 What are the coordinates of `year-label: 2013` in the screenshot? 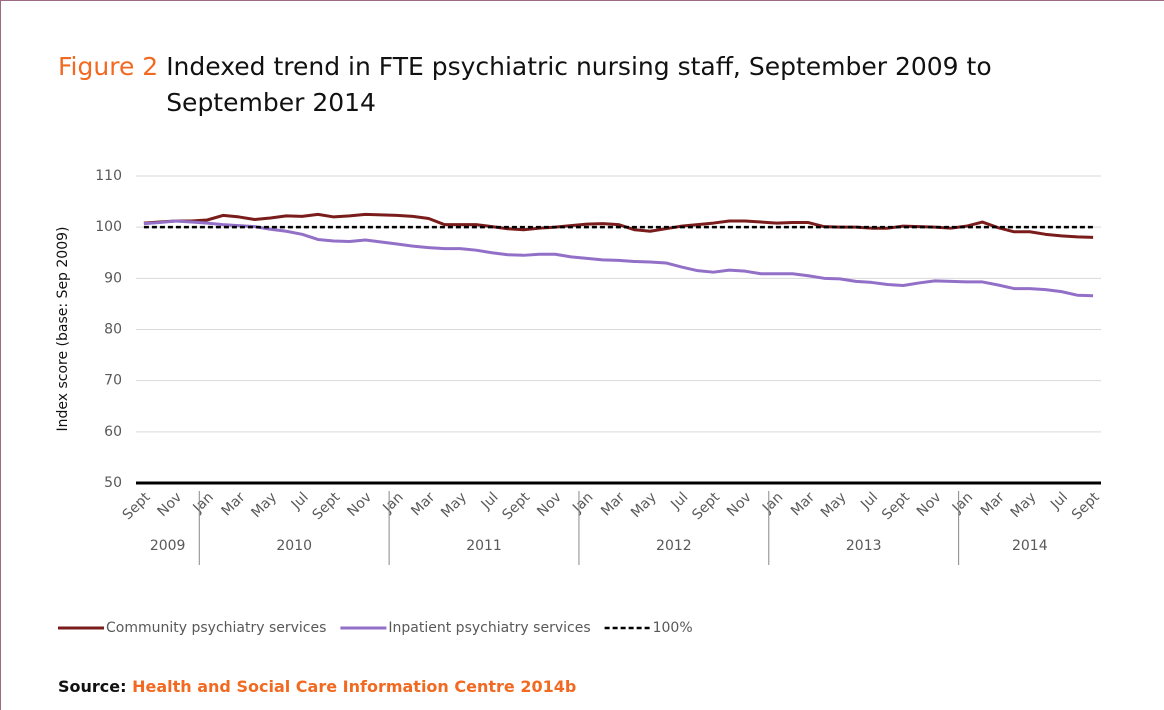 It's located at (864, 546).